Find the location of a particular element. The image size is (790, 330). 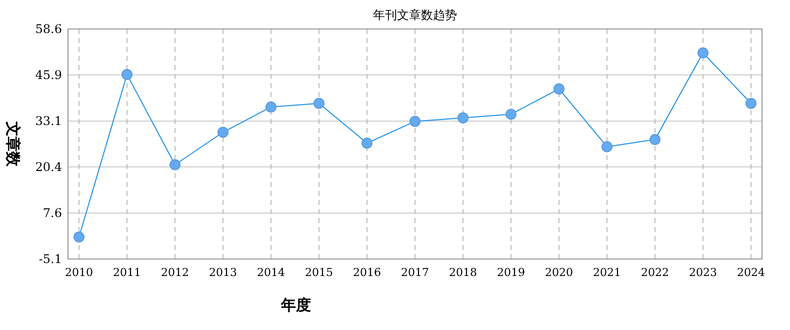

y-tick-label: 20.4 is located at coordinates (48, 167).